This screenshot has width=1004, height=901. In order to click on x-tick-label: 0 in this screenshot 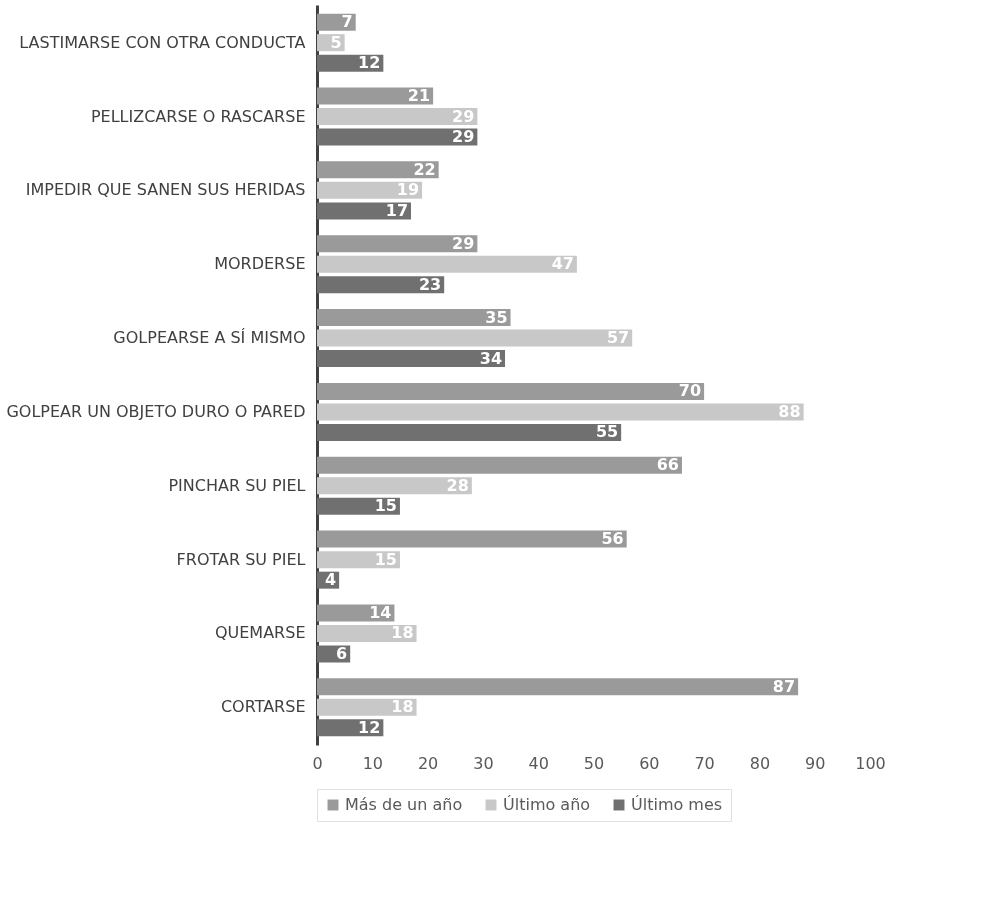, I will do `click(317, 763)`.